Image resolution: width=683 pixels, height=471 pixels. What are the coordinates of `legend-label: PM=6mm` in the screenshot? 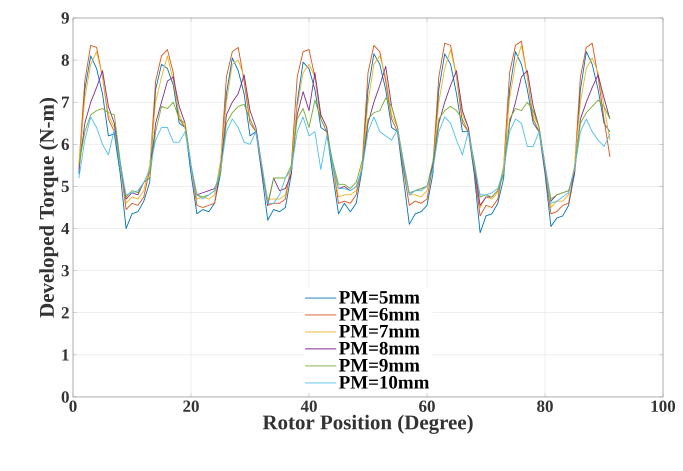 It's located at (379, 314).